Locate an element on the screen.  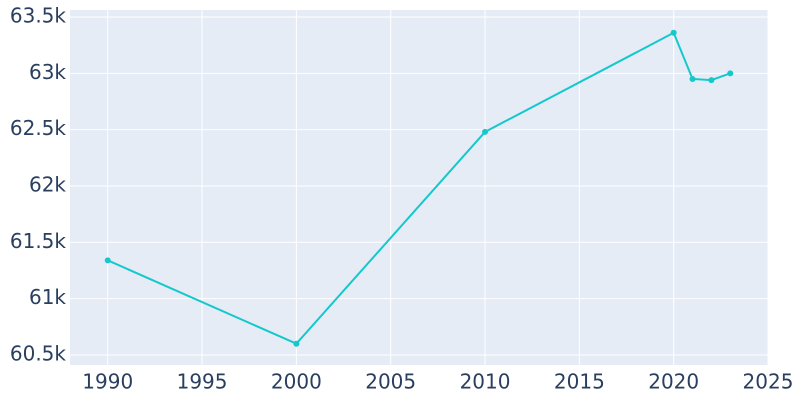
y-tick-label: 61k is located at coordinates (47, 297).